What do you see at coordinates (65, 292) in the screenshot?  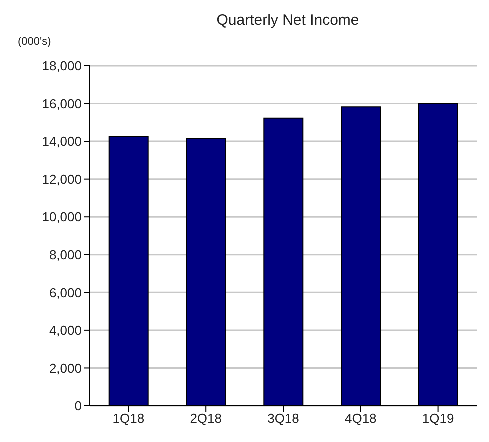 I see `y-tick-label: 6,000` at bounding box center [65, 292].